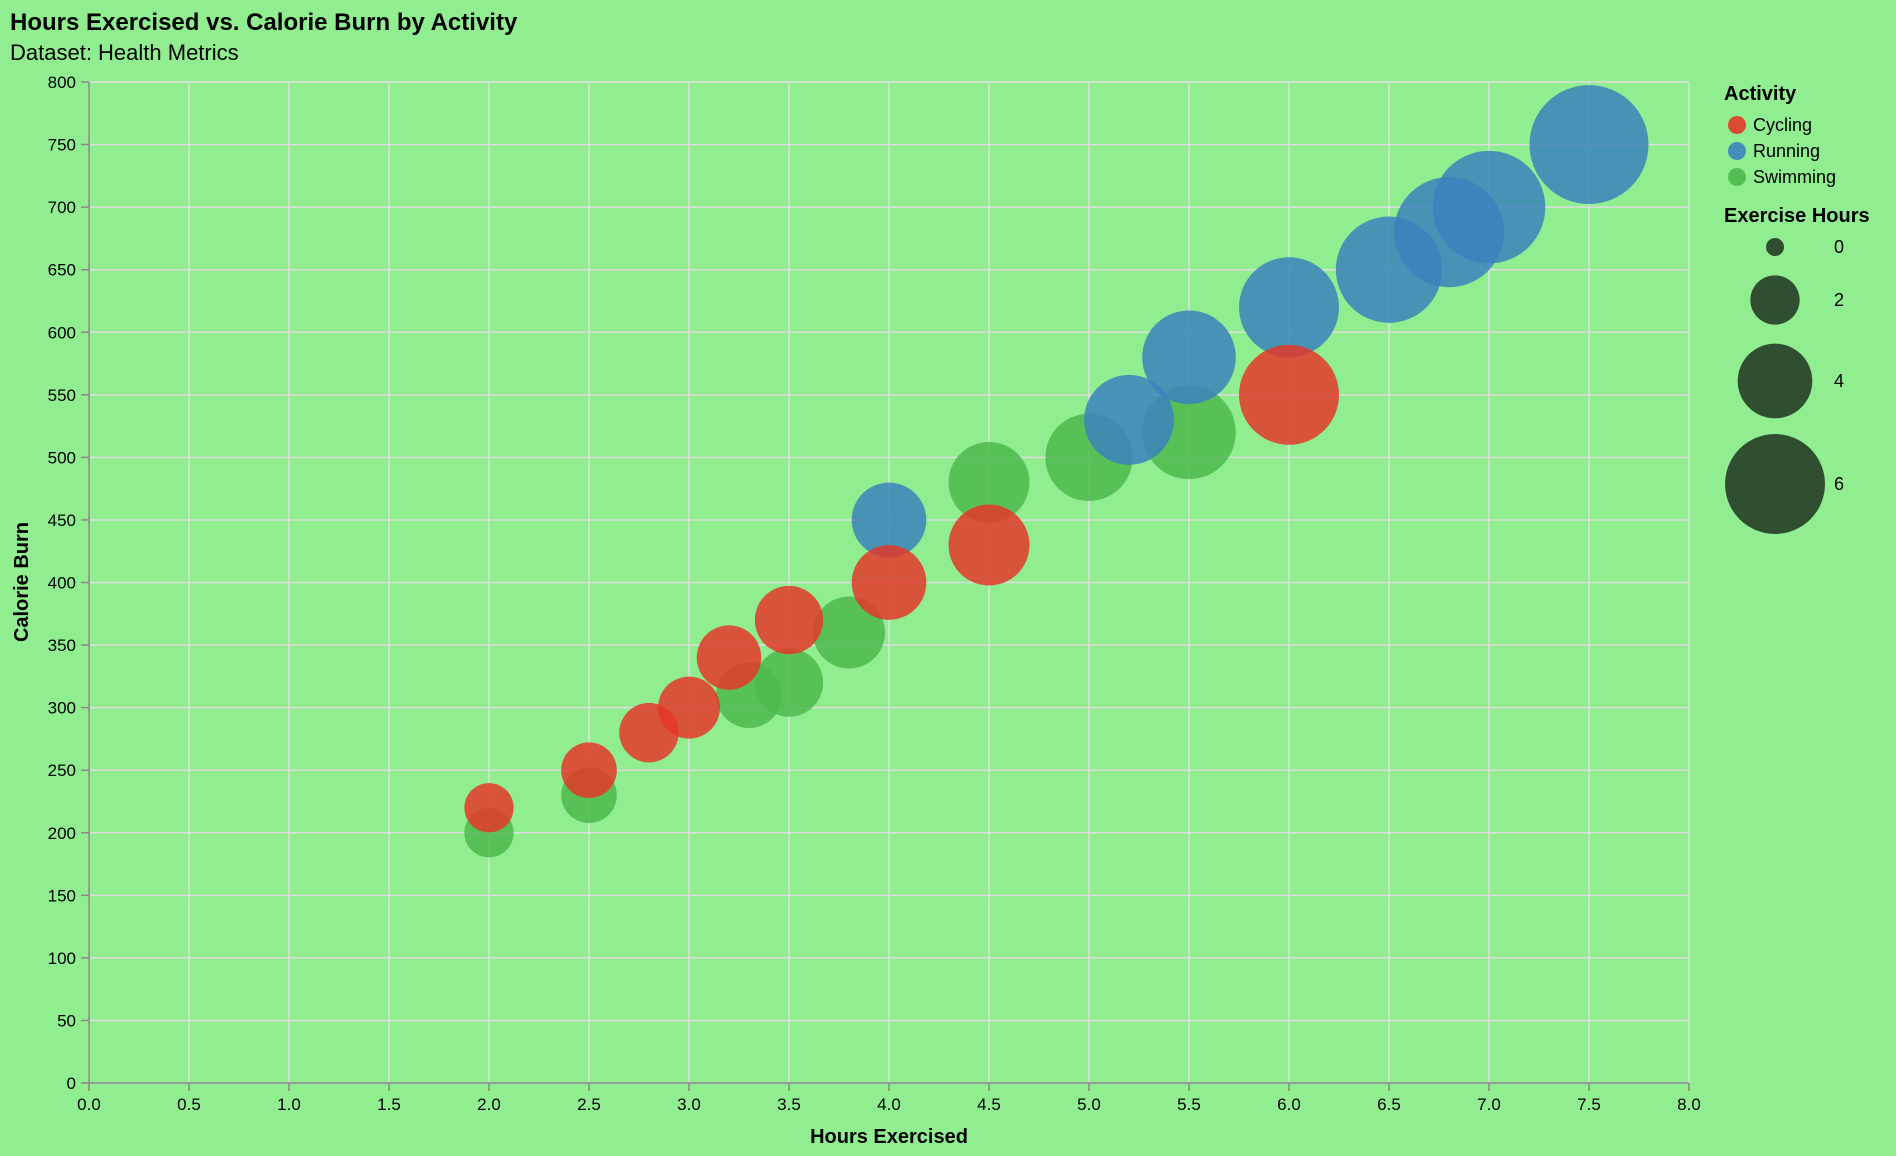 The width and height of the screenshot is (1896, 1156). Describe the element at coordinates (889, 1104) in the screenshot. I see `x-tick-label: 4.0` at that location.